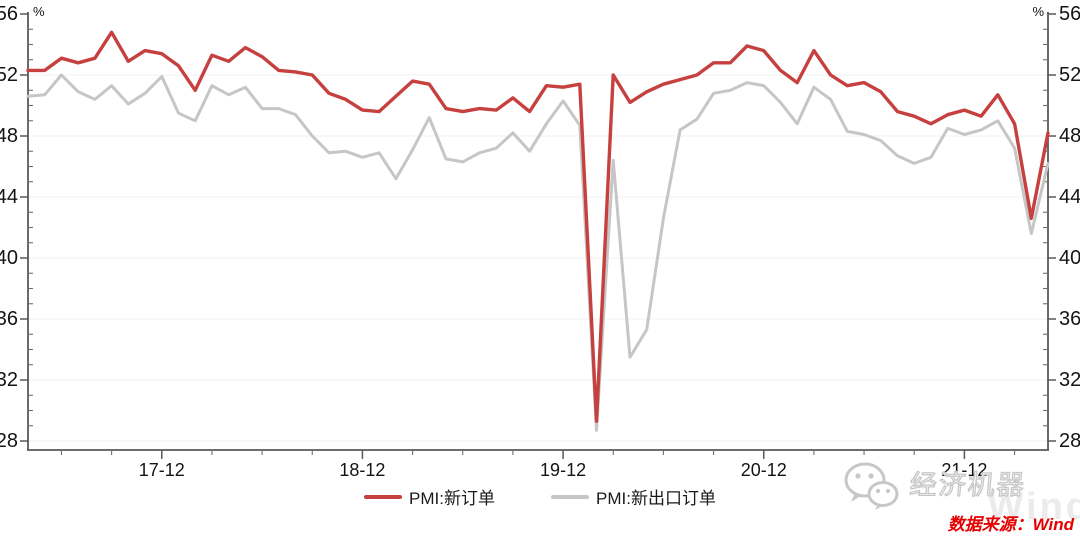 The image size is (1080, 536). What do you see at coordinates (964, 470) in the screenshot?
I see `svg-text: 21-12` at bounding box center [964, 470].